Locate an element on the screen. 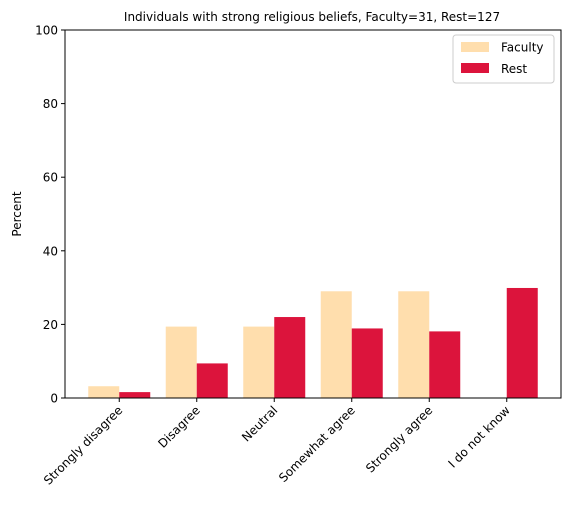 The image size is (571, 514). x-tick-label: I do not know is located at coordinates (479, 437).